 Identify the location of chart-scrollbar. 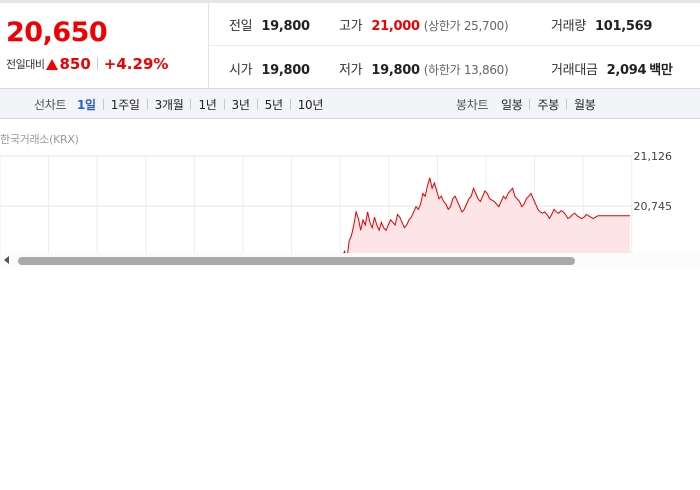
(350, 260).